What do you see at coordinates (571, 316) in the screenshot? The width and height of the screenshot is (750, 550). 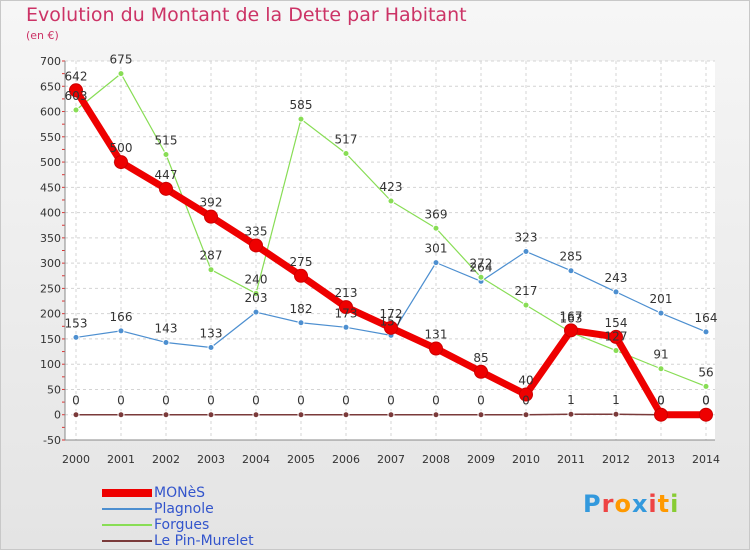 I see `data-label-mon-s: 167` at bounding box center [571, 316].